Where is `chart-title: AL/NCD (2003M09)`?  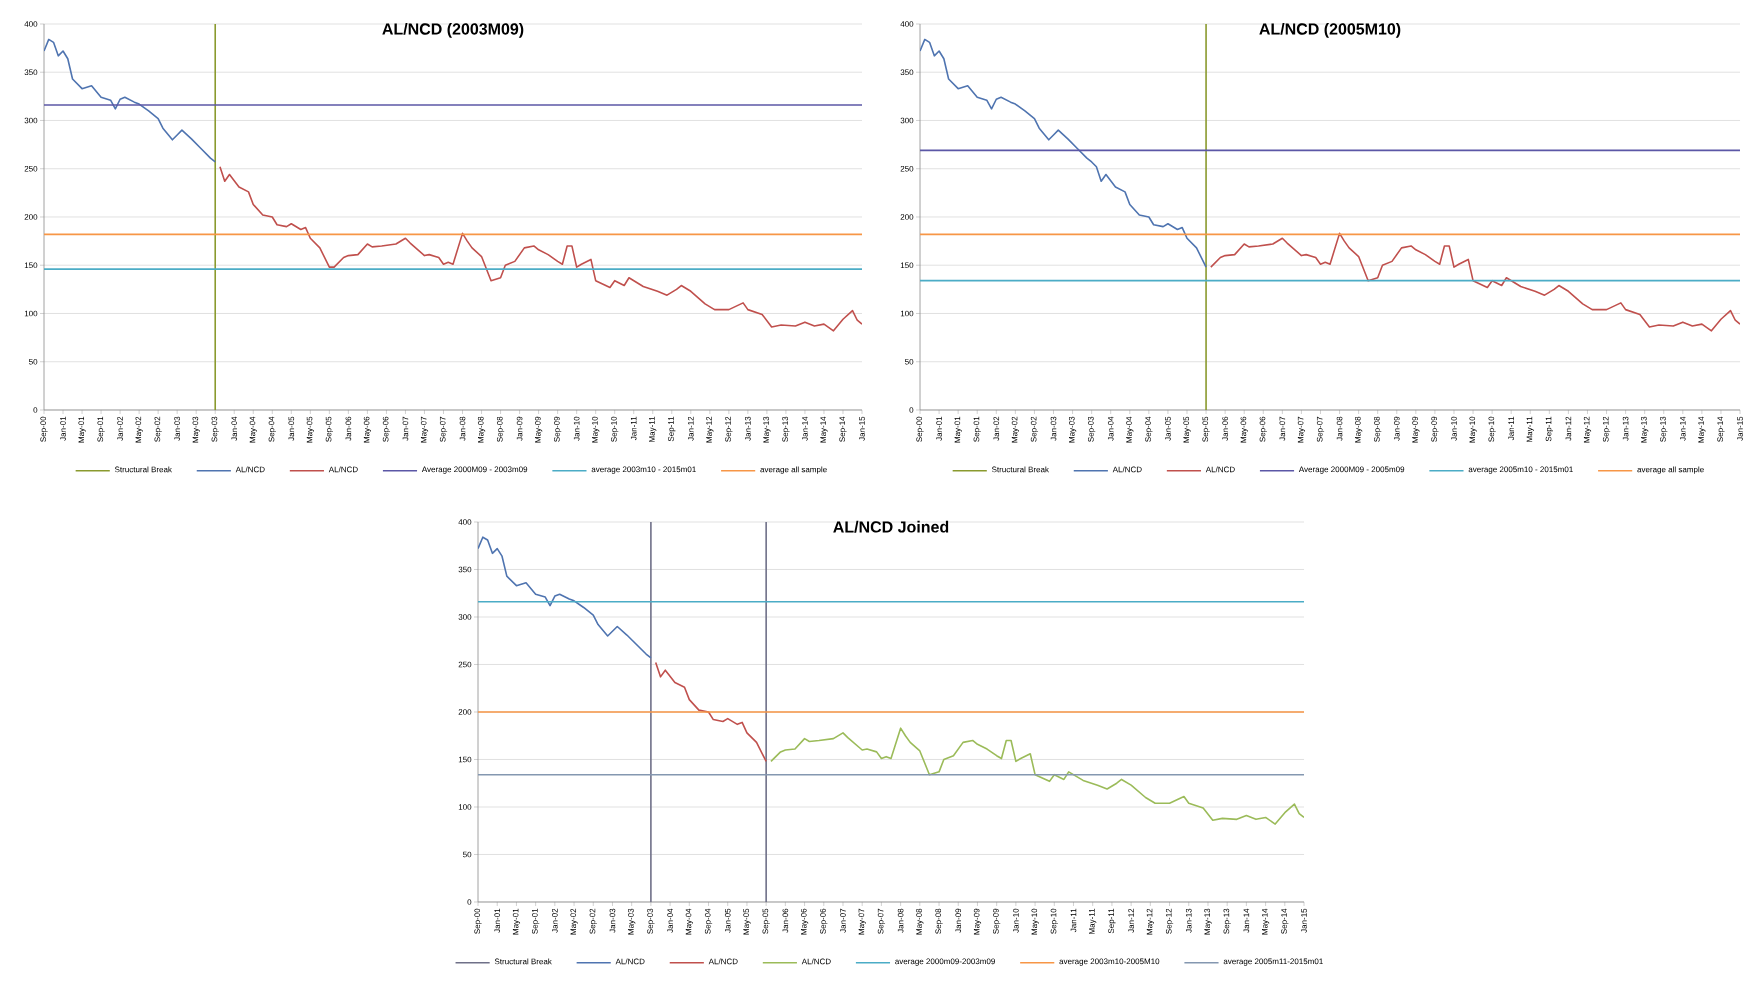 chart-title: AL/NCD (2003M09) is located at coordinates (453, 30).